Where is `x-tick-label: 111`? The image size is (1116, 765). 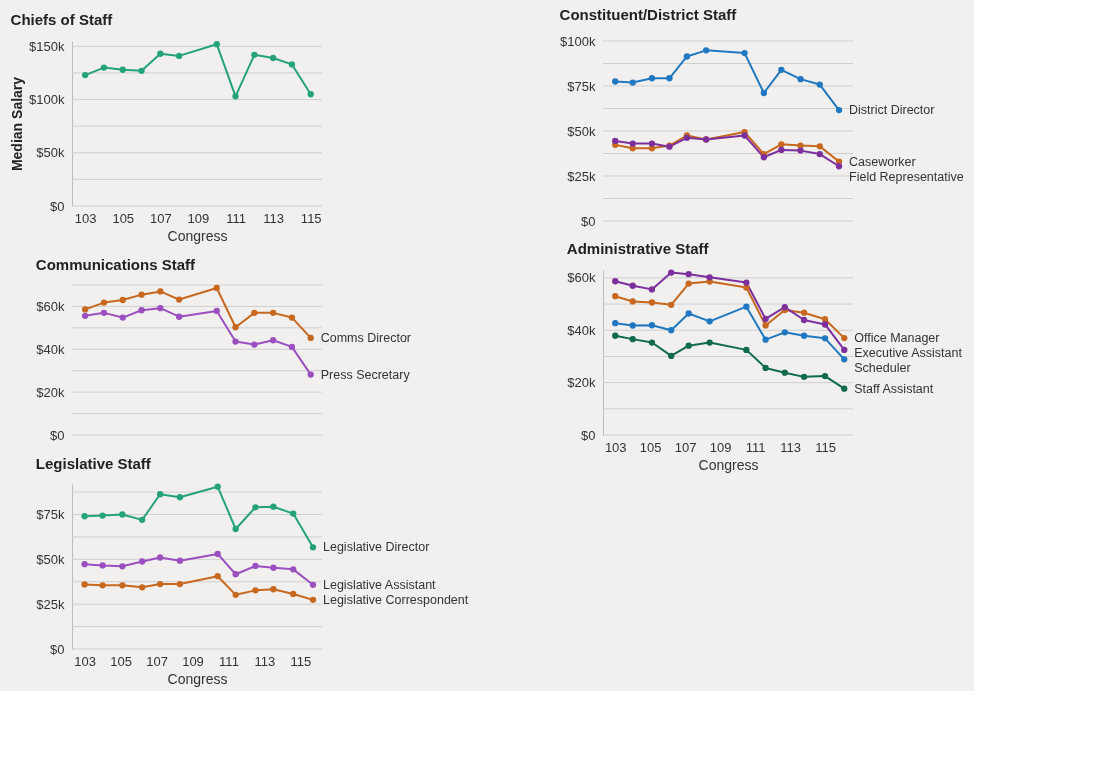 x-tick-label: 111 is located at coordinates (229, 661).